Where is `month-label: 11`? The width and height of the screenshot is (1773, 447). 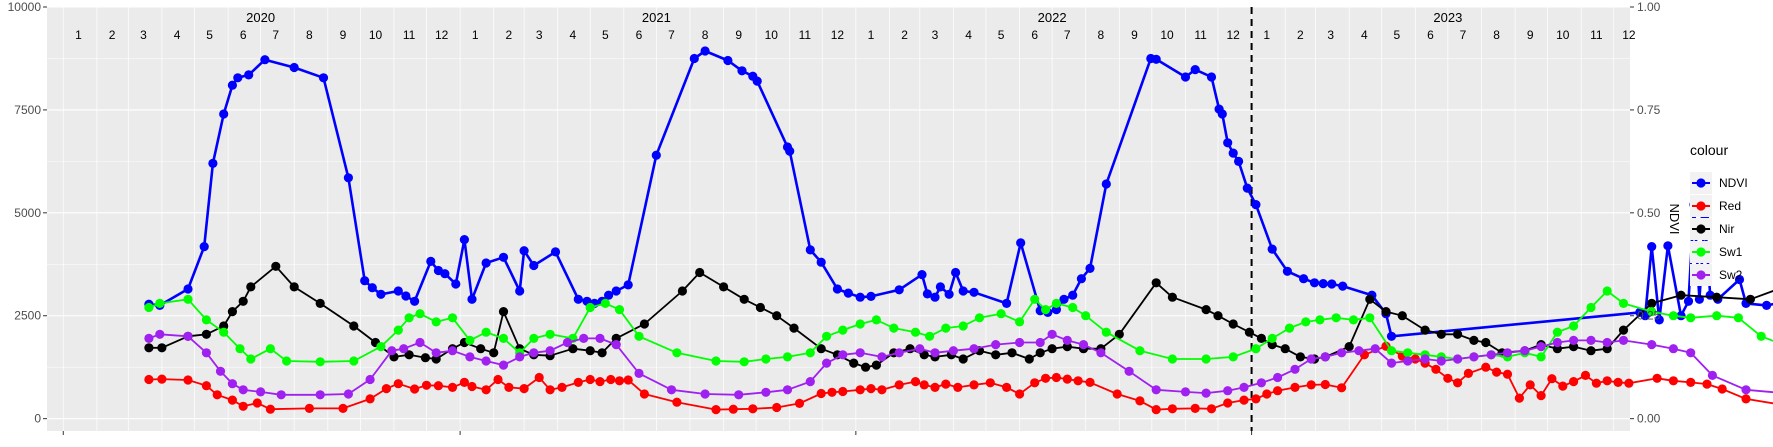
month-label: 11 is located at coordinates (805, 35).